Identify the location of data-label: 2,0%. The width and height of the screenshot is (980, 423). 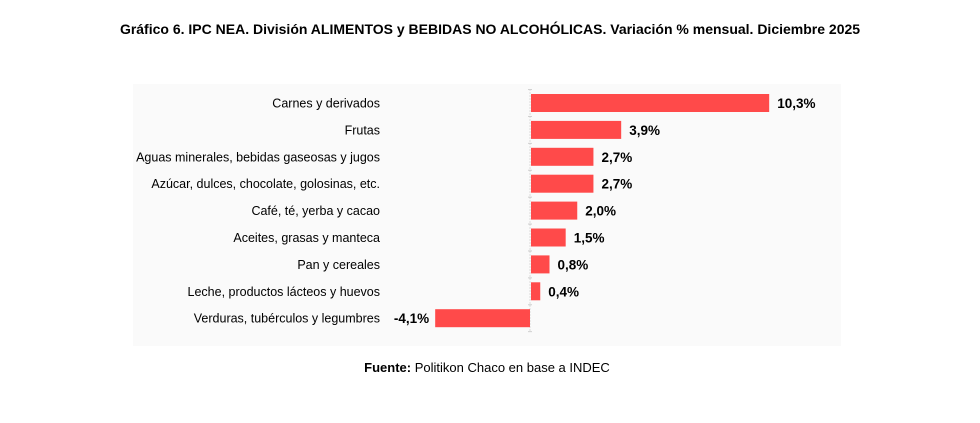
(600, 211).